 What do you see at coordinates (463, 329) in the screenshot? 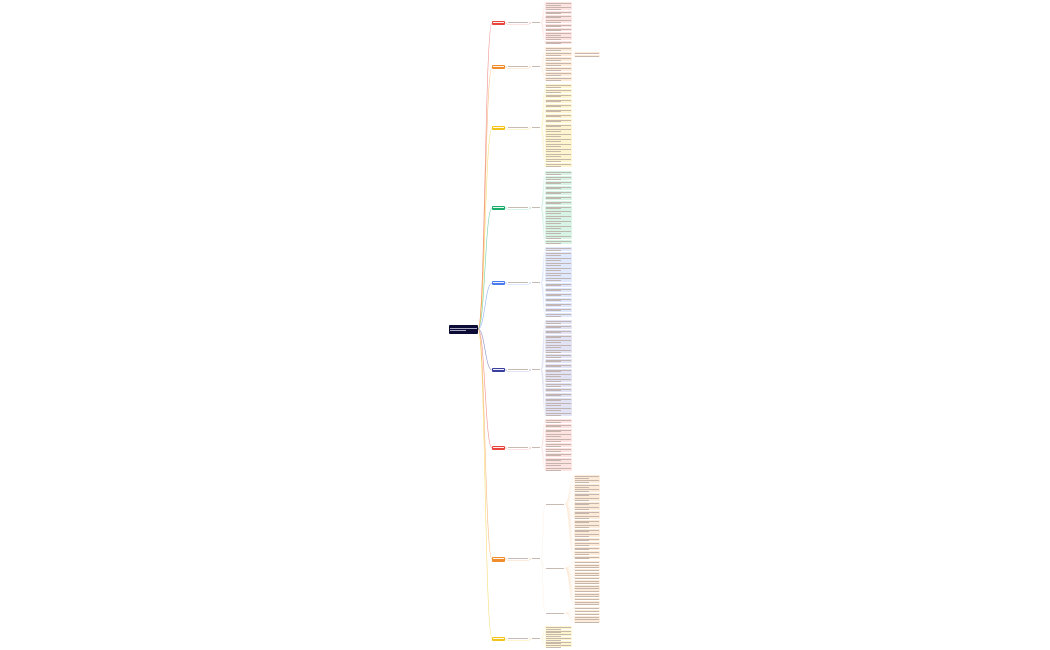
I see `root-node` at bounding box center [463, 329].